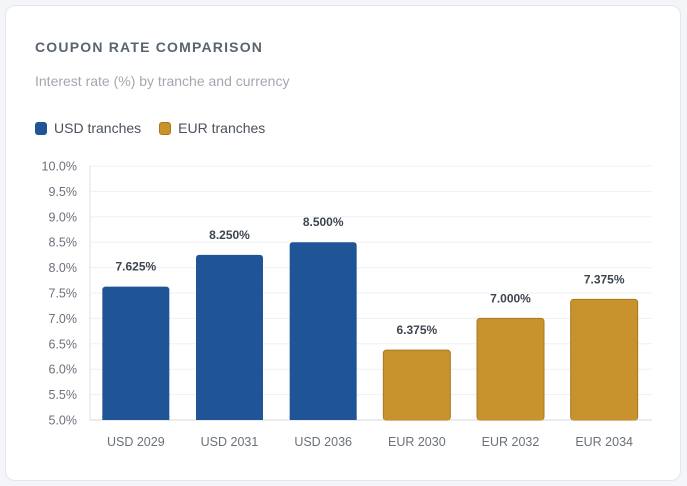 Image resolution: width=687 pixels, height=486 pixels. Describe the element at coordinates (222, 128) in the screenshot. I see `legend-label-eur: EUR tranches` at that location.